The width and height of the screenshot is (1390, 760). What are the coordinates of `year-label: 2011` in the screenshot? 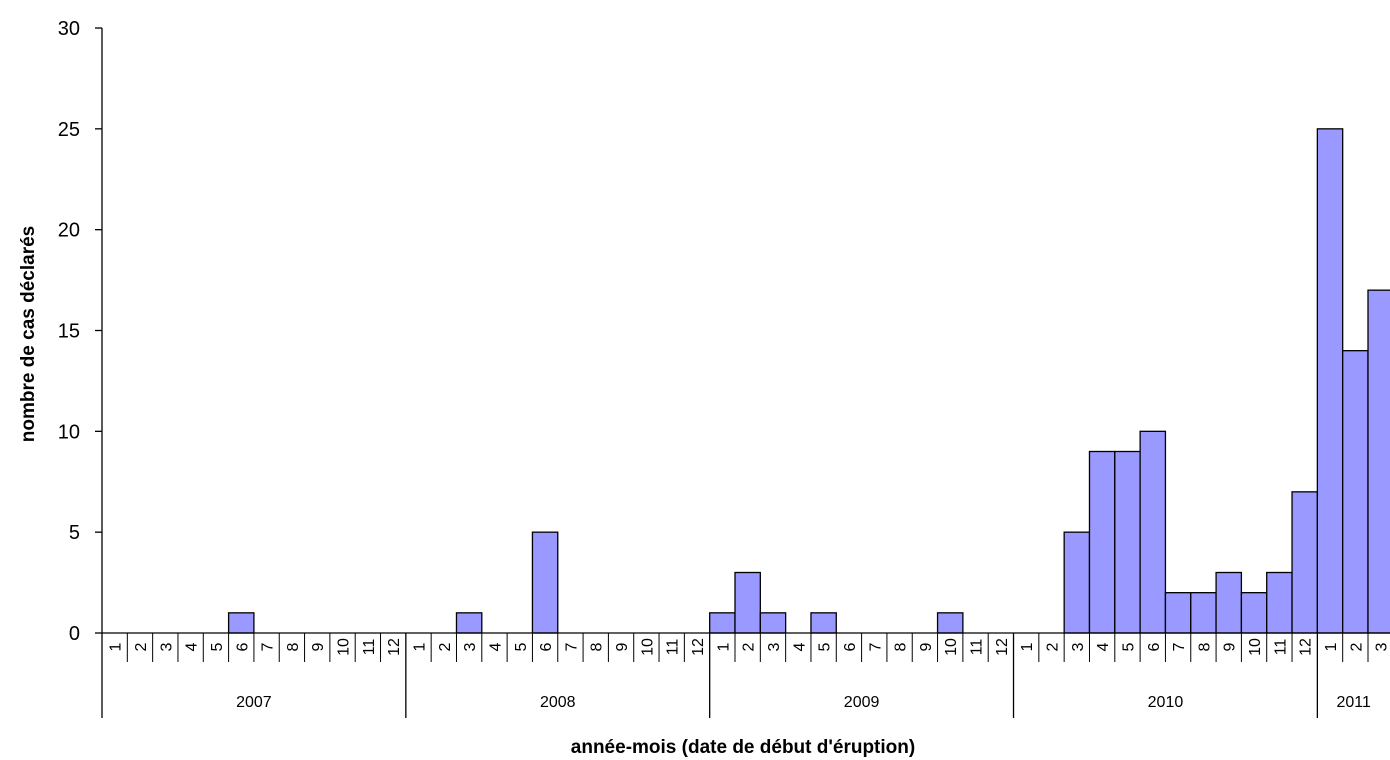 It's located at (1353, 702).